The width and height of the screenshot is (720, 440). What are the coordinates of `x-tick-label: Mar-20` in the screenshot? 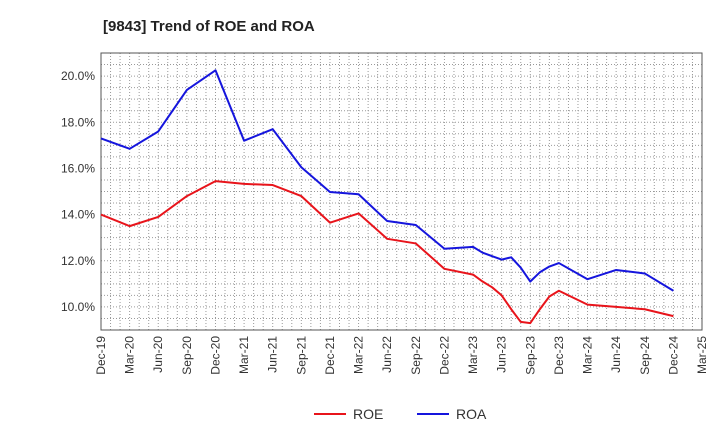 It's located at (130, 355).